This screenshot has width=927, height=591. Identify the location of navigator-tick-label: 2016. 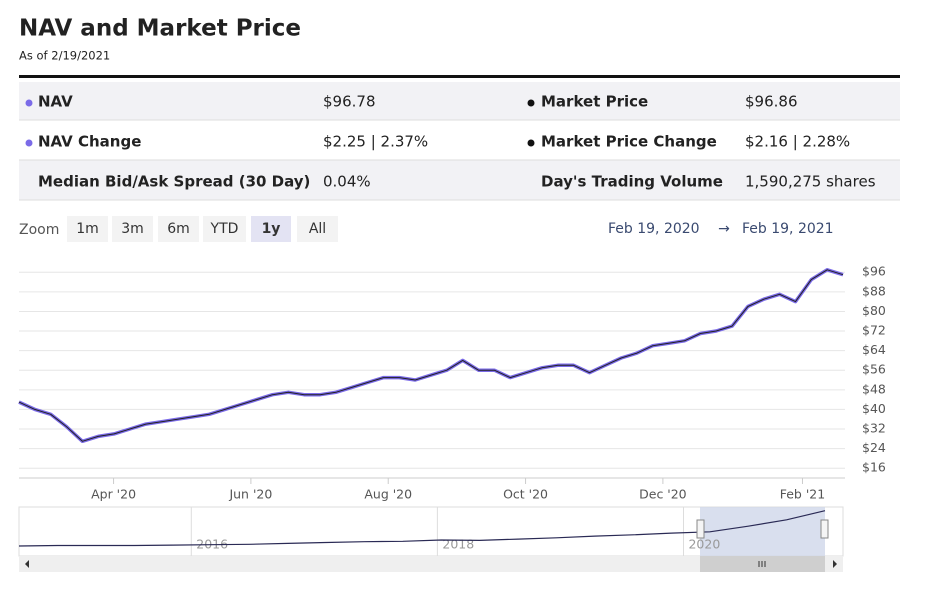
(212, 544).